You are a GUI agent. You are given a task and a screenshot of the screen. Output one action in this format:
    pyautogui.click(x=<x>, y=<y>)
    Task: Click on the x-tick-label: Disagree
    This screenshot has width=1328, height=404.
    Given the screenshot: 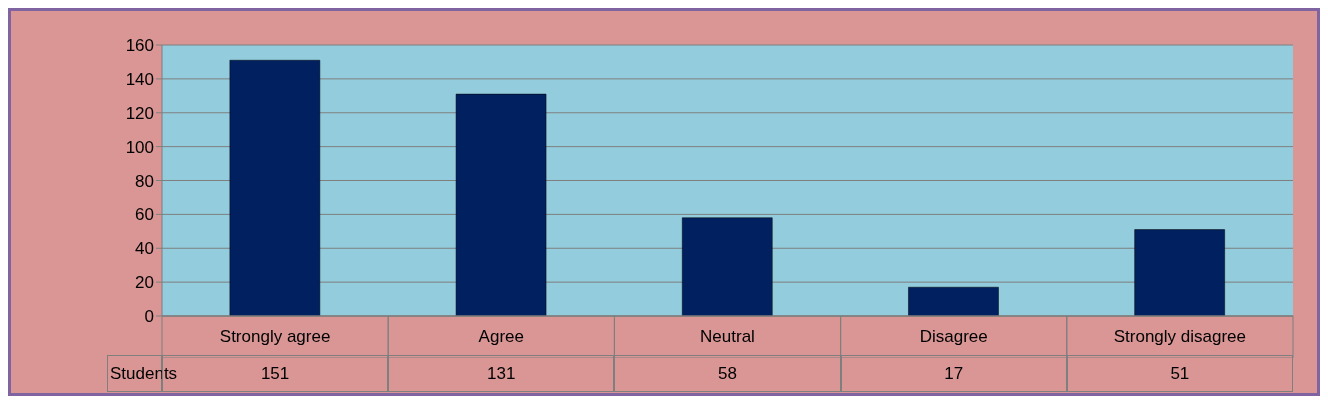 What is the action you would take?
    pyautogui.click(x=953, y=336)
    